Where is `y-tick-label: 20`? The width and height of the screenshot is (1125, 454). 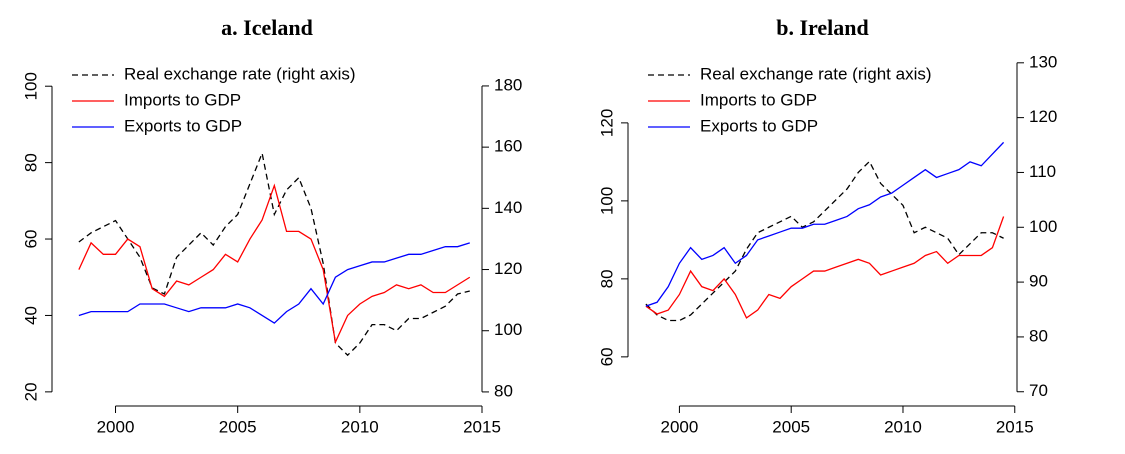 y-tick-label: 20 is located at coordinates (30, 391).